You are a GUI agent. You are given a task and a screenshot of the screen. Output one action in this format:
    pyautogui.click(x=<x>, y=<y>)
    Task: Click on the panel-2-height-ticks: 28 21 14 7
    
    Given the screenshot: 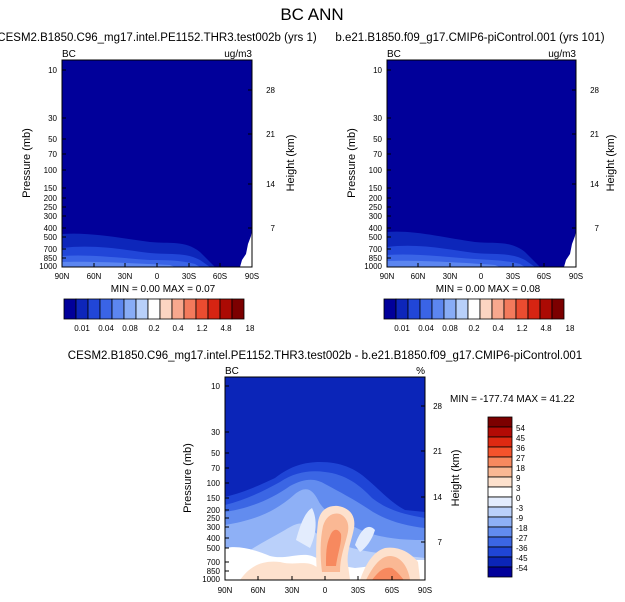 What is the action you would take?
    pyautogui.click(x=594, y=159)
    